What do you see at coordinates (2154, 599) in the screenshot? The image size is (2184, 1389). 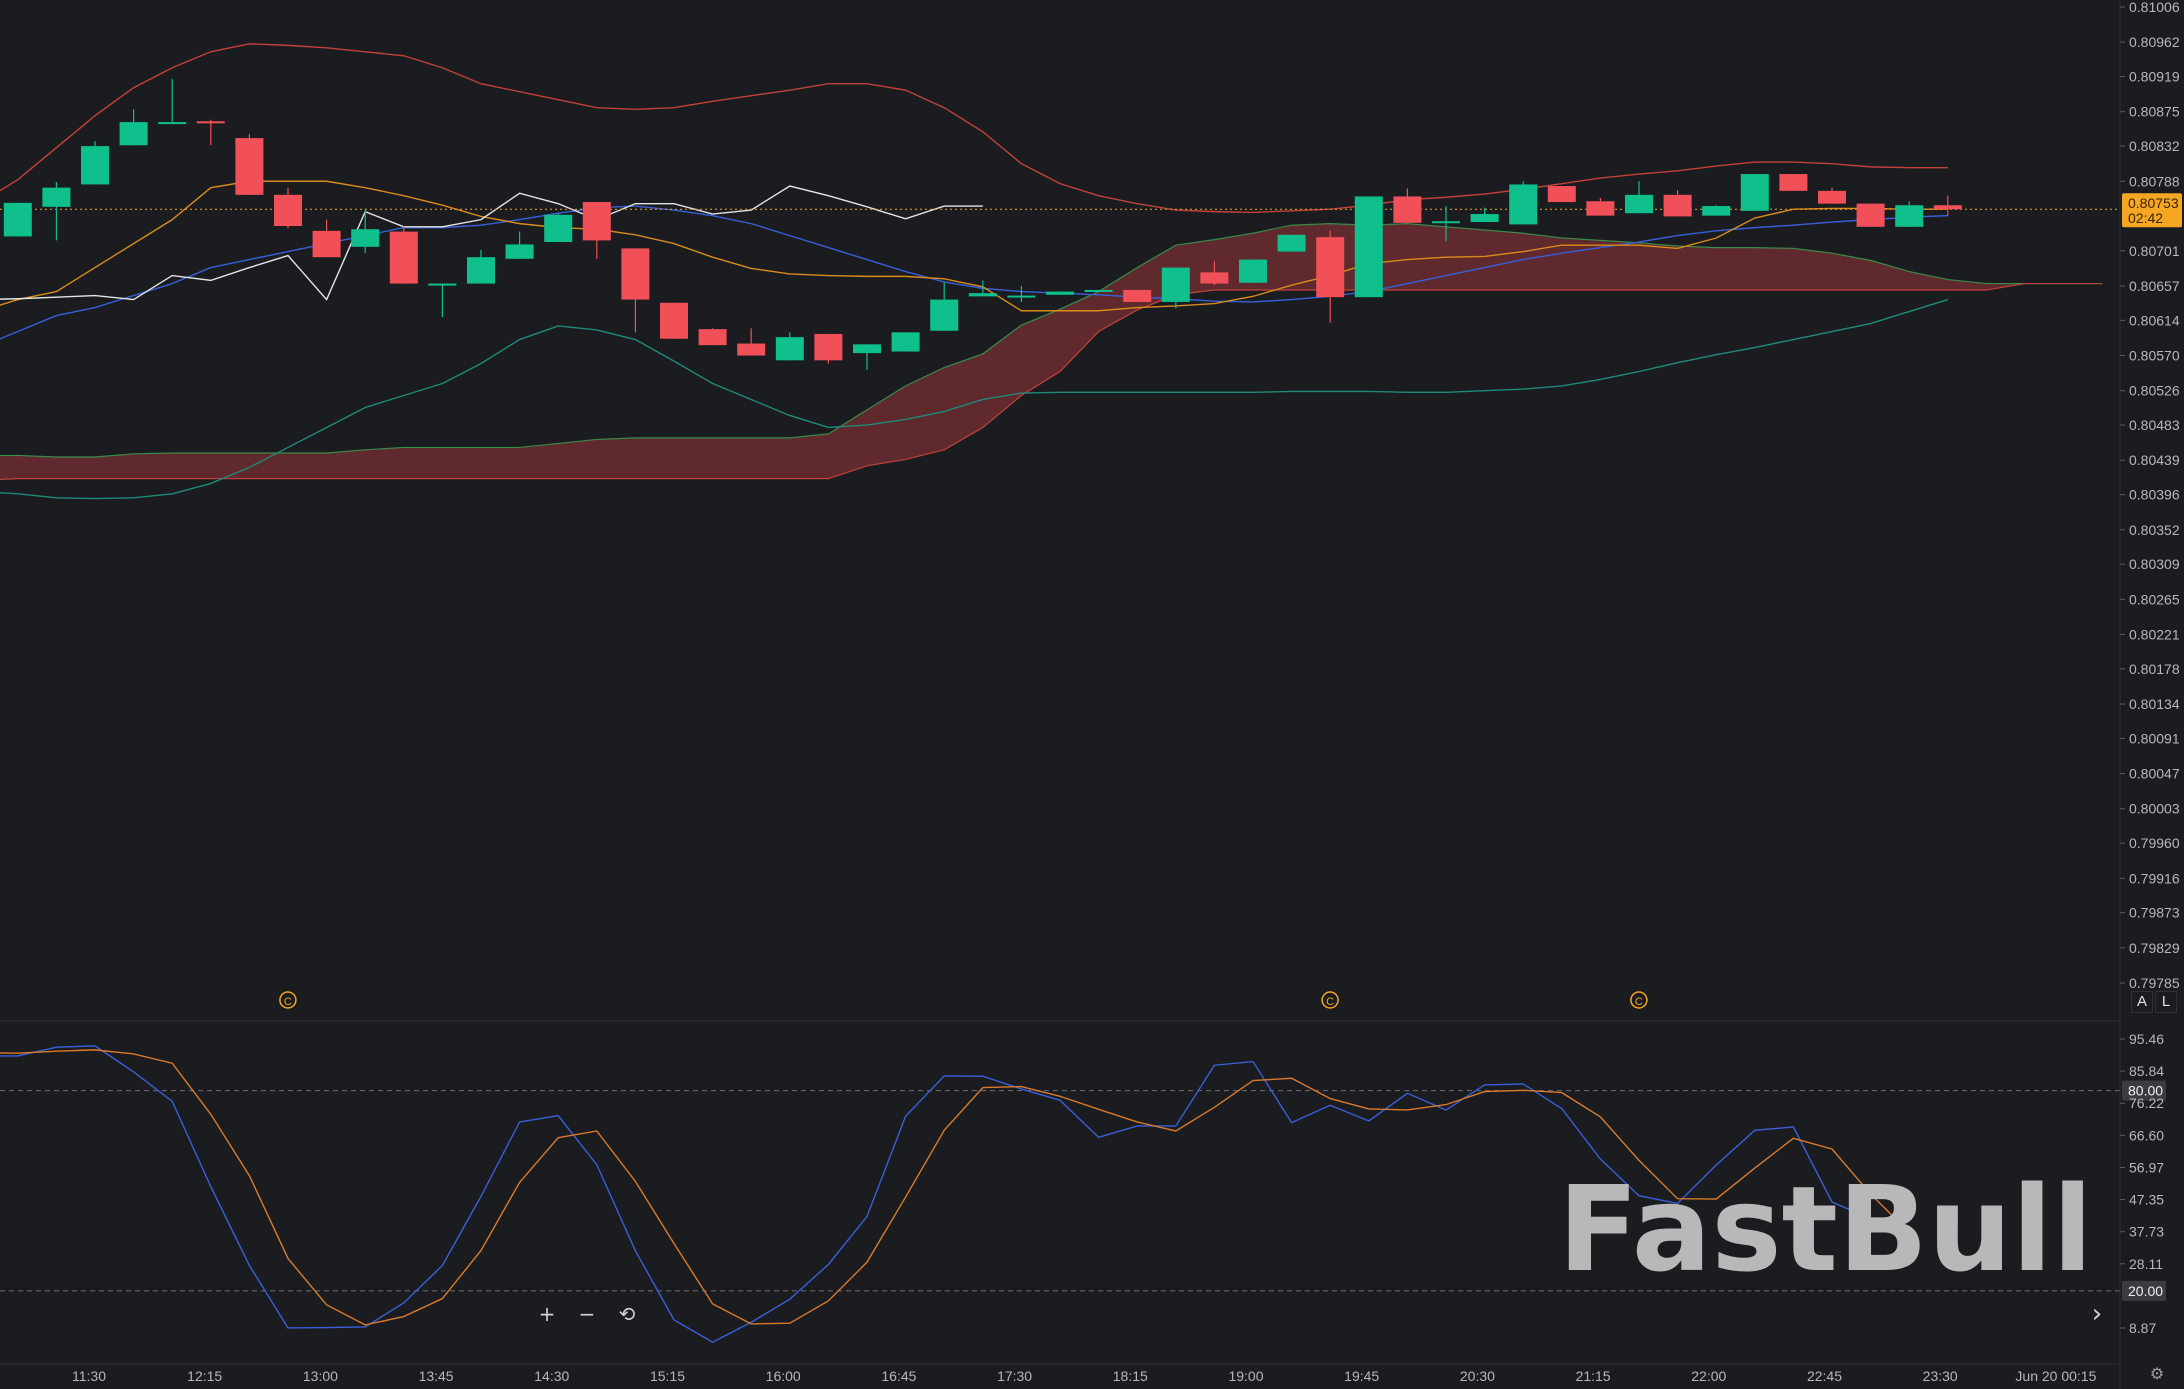 I see `price-tick-label: 0.80265` at bounding box center [2154, 599].